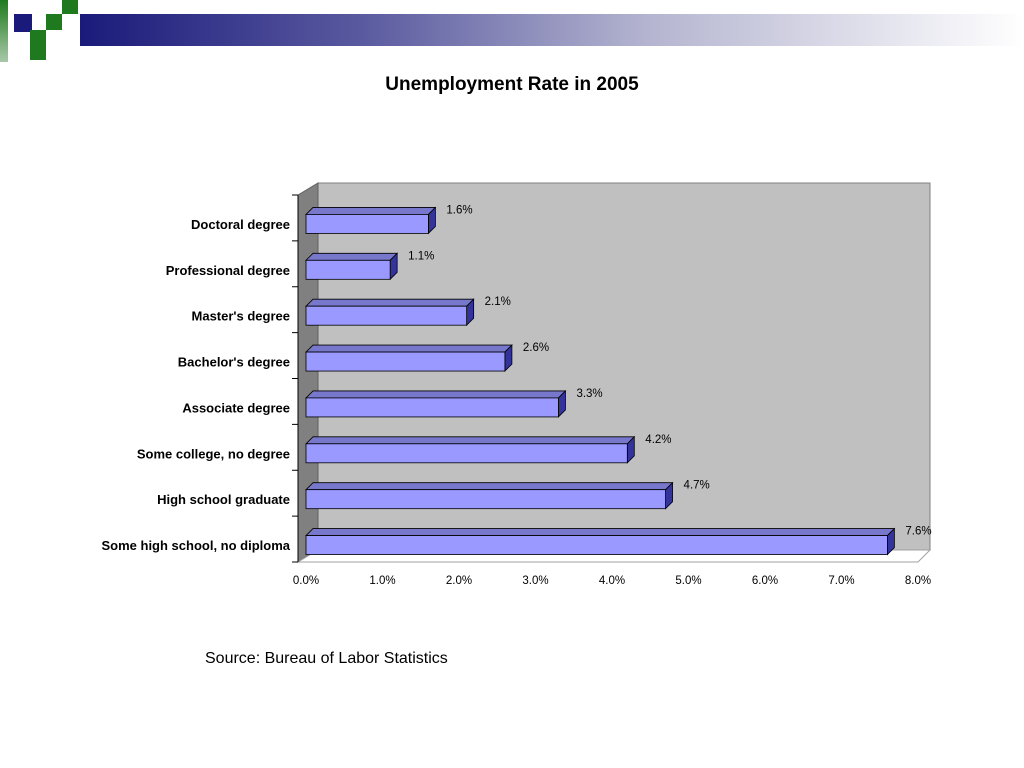  I want to click on x-tick-label: 7.0%, so click(841, 581).